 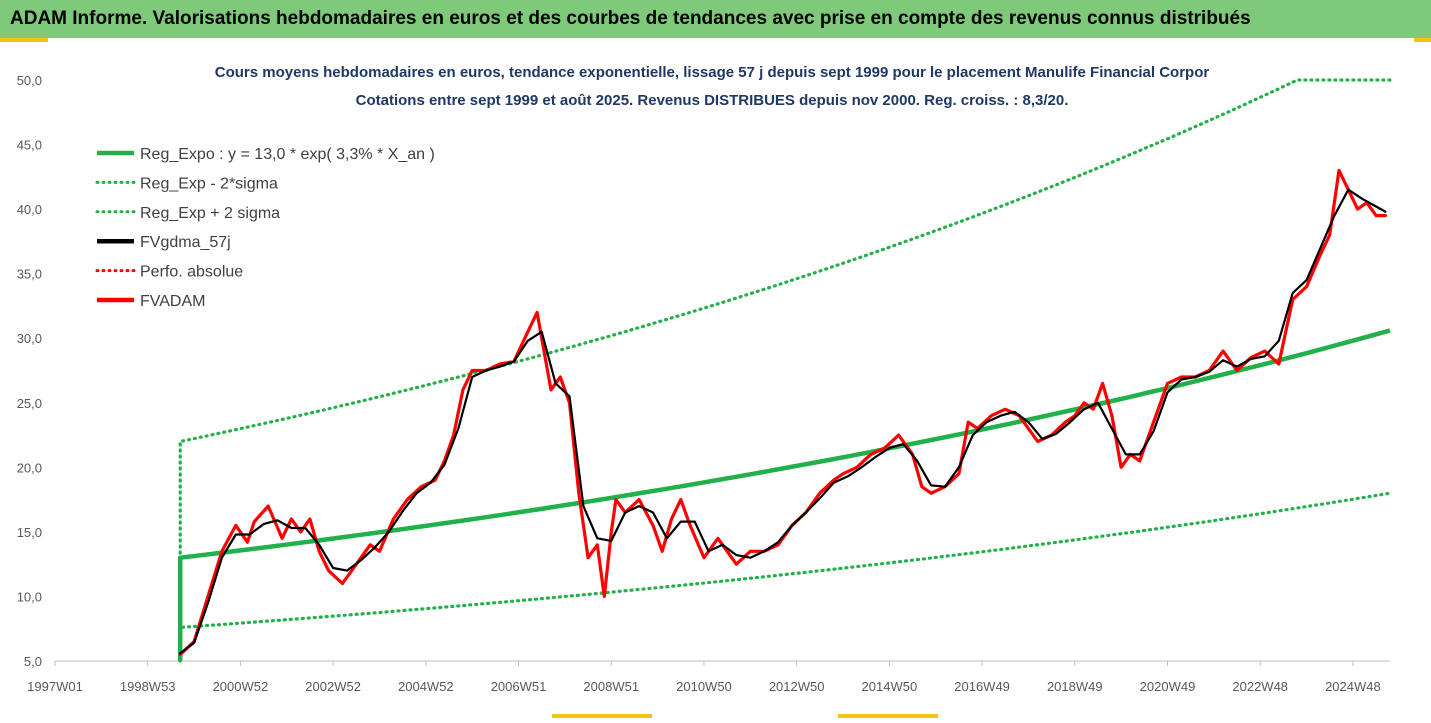 I want to click on x-tick-label: 2020W49, so click(x=1168, y=686).